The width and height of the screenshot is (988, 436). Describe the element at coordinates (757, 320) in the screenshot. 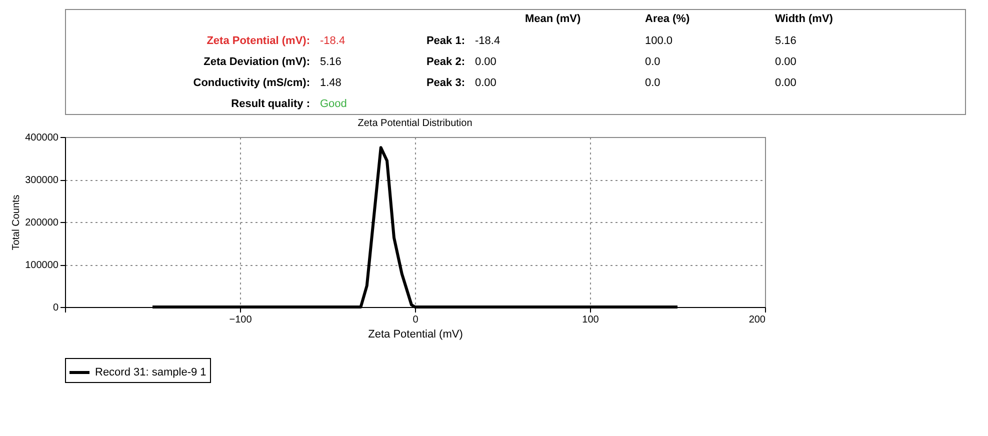

I see `x-tick-label: 200` at that location.